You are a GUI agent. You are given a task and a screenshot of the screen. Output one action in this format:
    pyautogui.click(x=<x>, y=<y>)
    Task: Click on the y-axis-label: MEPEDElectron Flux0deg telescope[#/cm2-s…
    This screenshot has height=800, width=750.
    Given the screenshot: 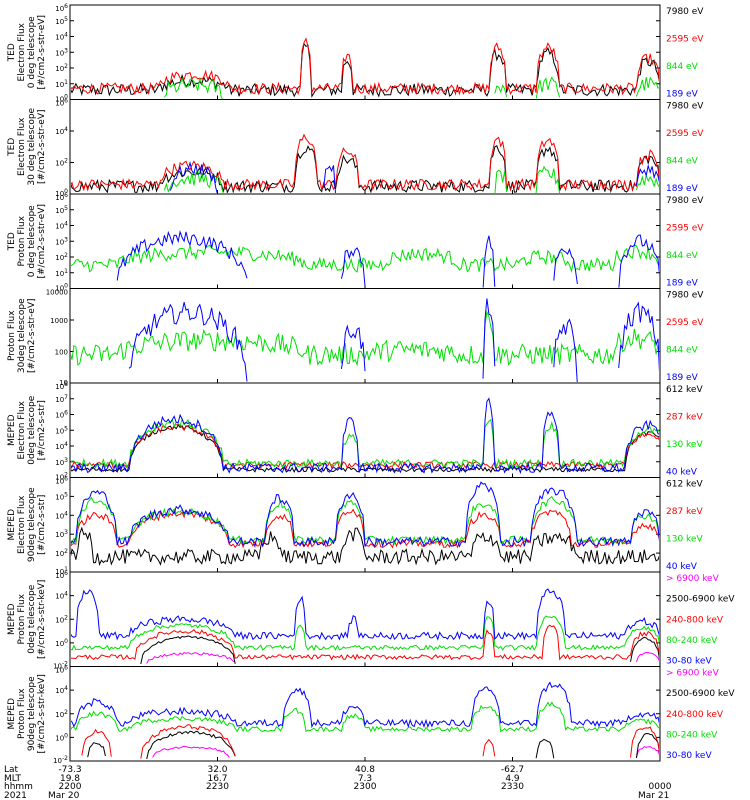 What is the action you would take?
    pyautogui.click(x=27, y=430)
    